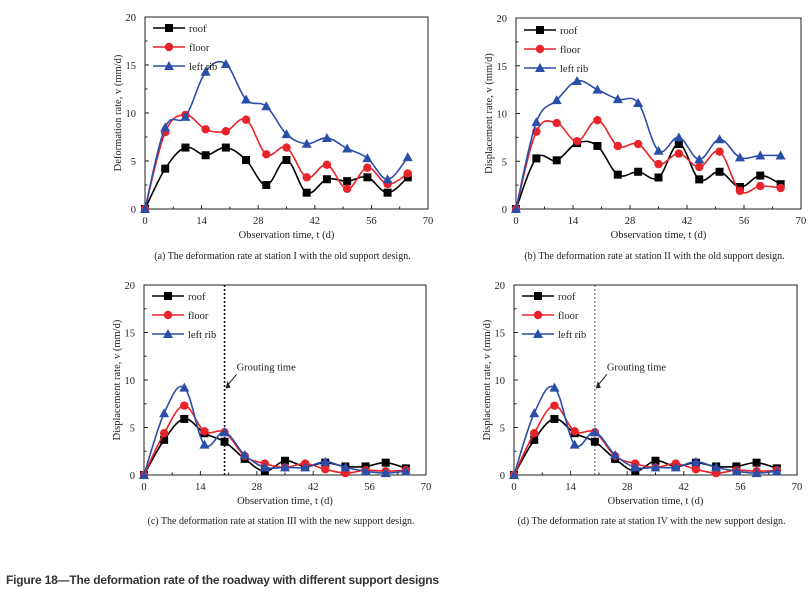 The height and width of the screenshot is (599, 810). What do you see at coordinates (198, 316) in the screenshot?
I see `legend-label: floor` at bounding box center [198, 316].